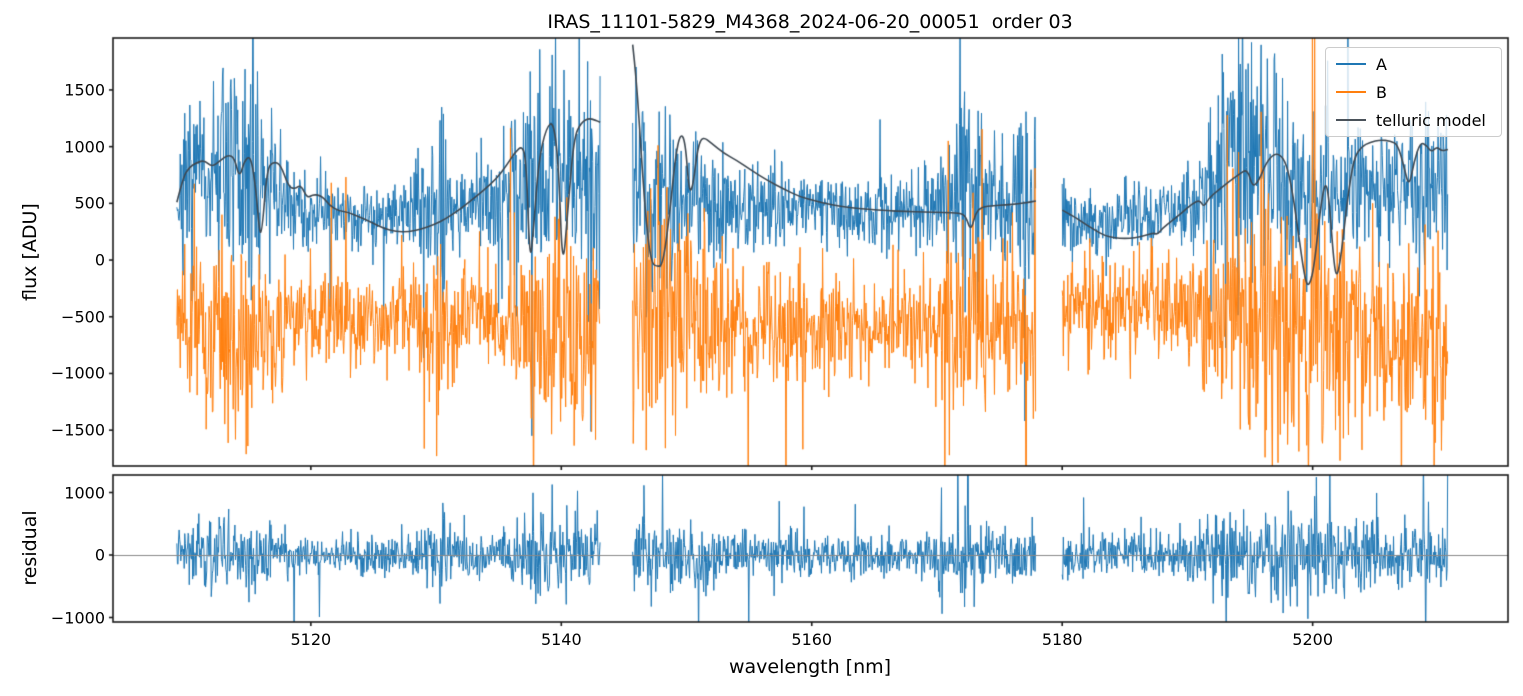 This screenshot has height=696, width=1523. What do you see at coordinates (84, 492) in the screenshot?
I see `residual-y-tick-label: 1000` at bounding box center [84, 492].